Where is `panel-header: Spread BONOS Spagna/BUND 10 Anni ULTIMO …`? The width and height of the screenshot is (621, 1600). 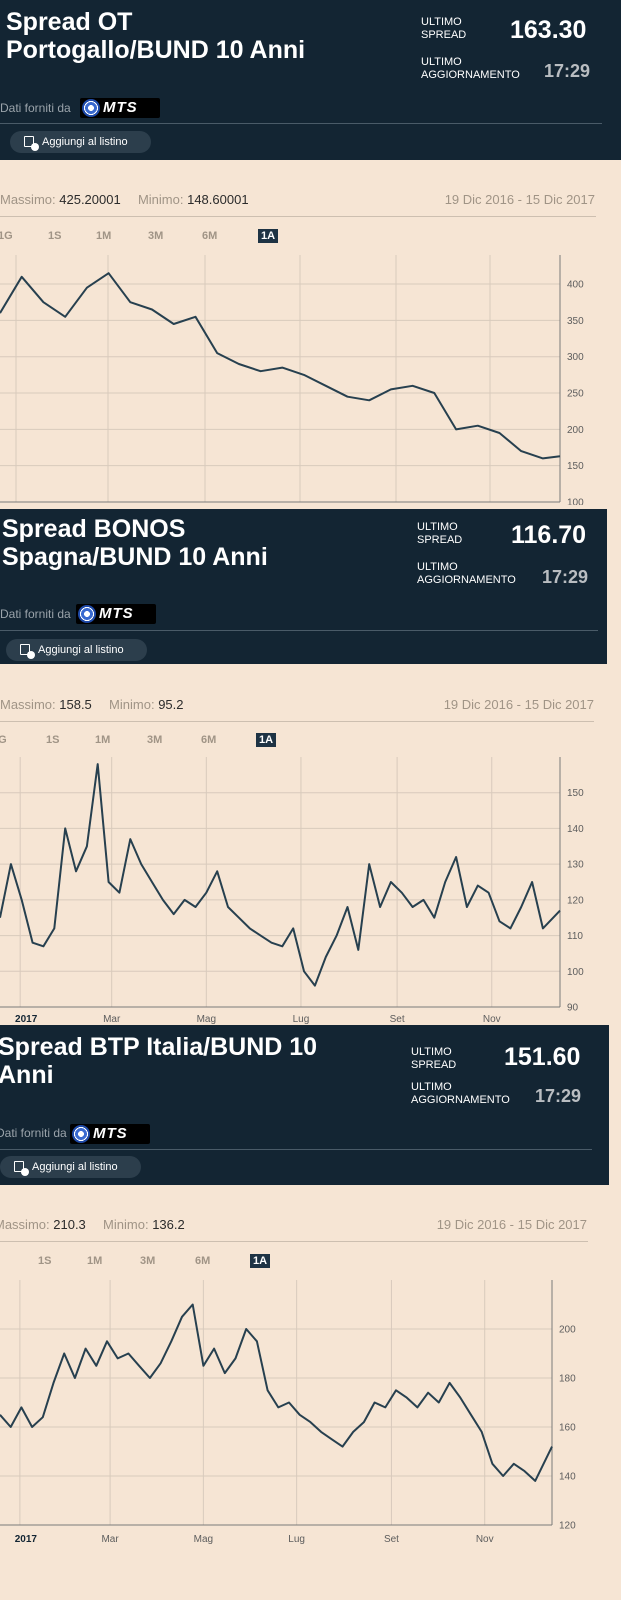 panel-header: Spread BONOS Spagna/BUND 10 Anni ULTIMO … is located at coordinates (303, 586).